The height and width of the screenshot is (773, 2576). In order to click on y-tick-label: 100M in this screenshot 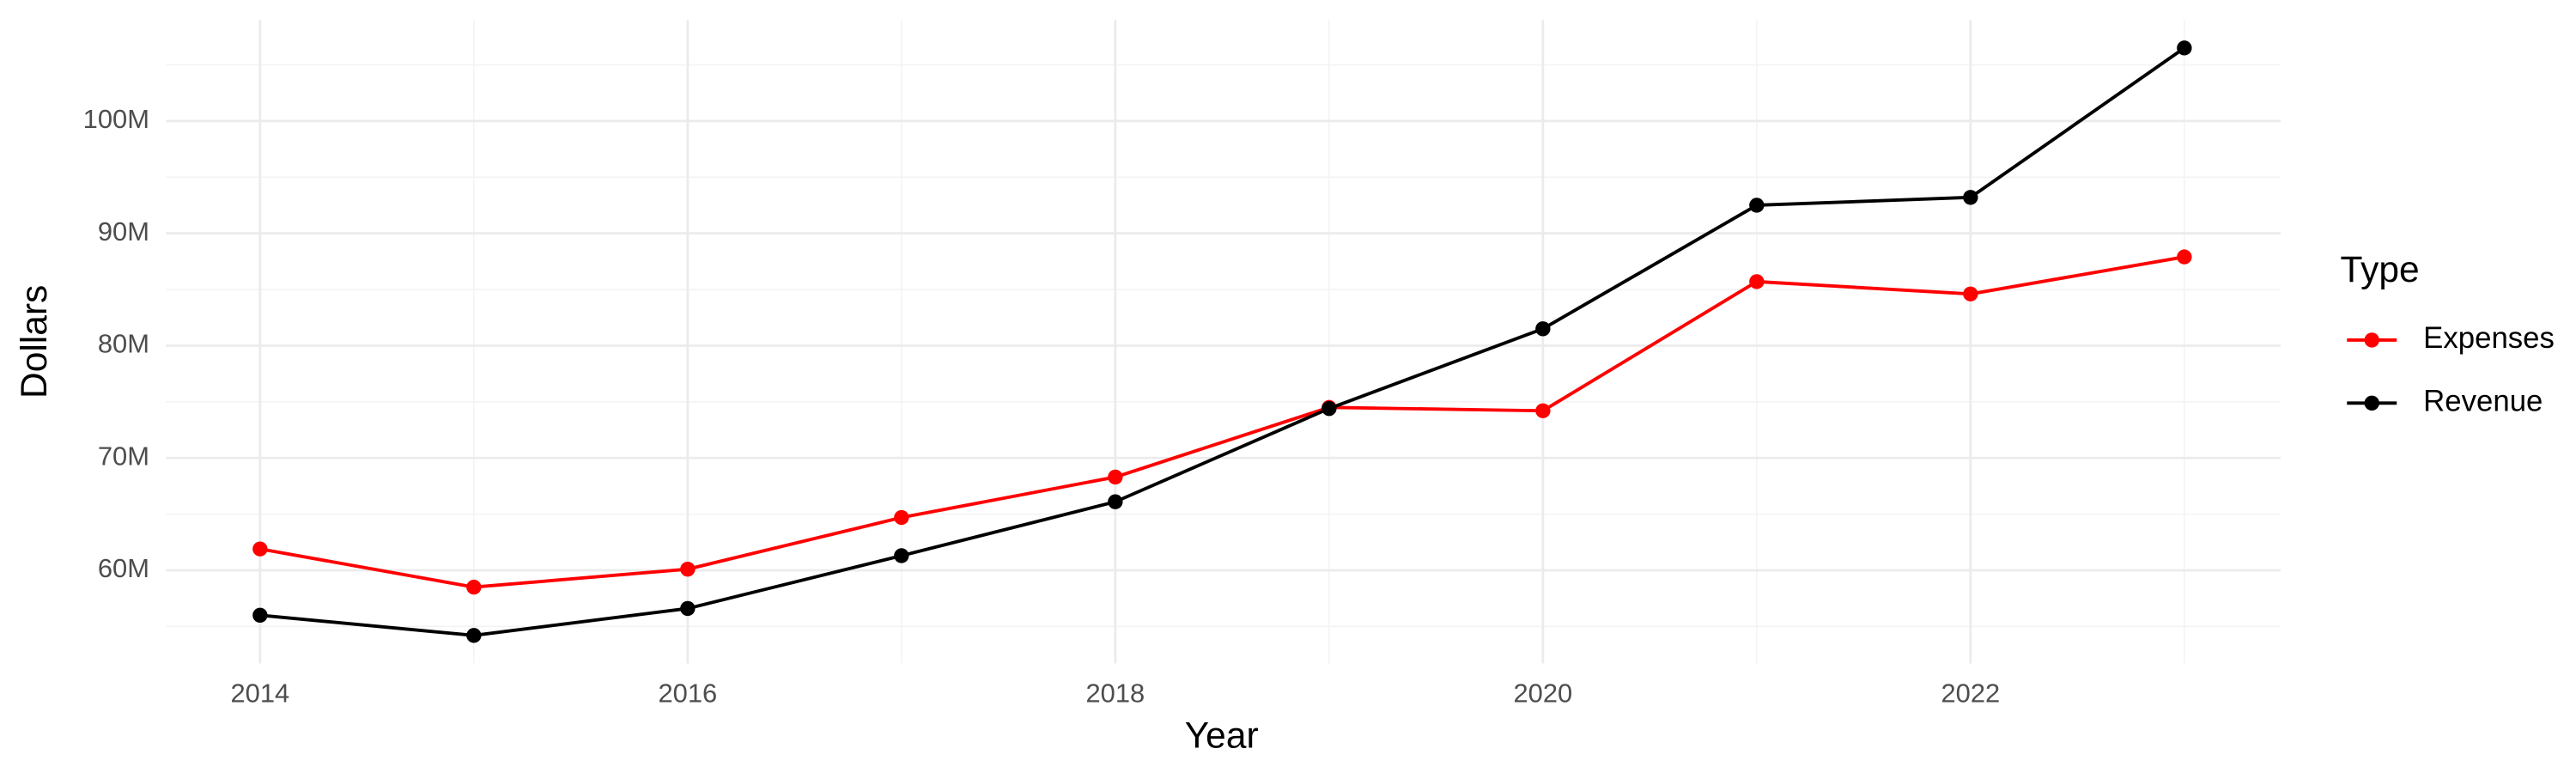, I will do `click(116, 119)`.